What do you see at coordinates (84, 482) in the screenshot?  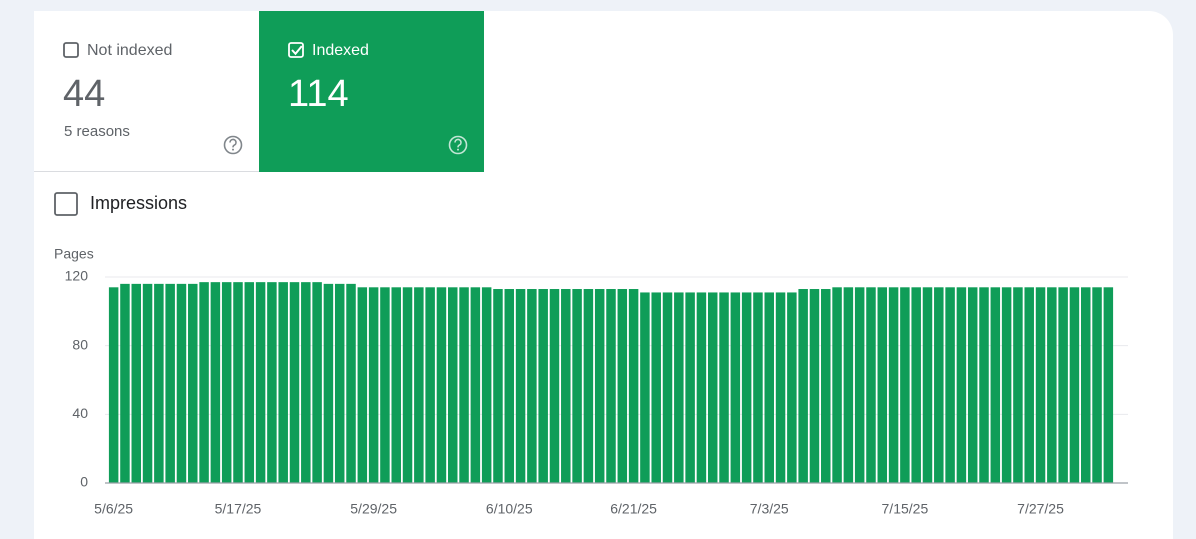 I see `y-tick-label: 0` at bounding box center [84, 482].